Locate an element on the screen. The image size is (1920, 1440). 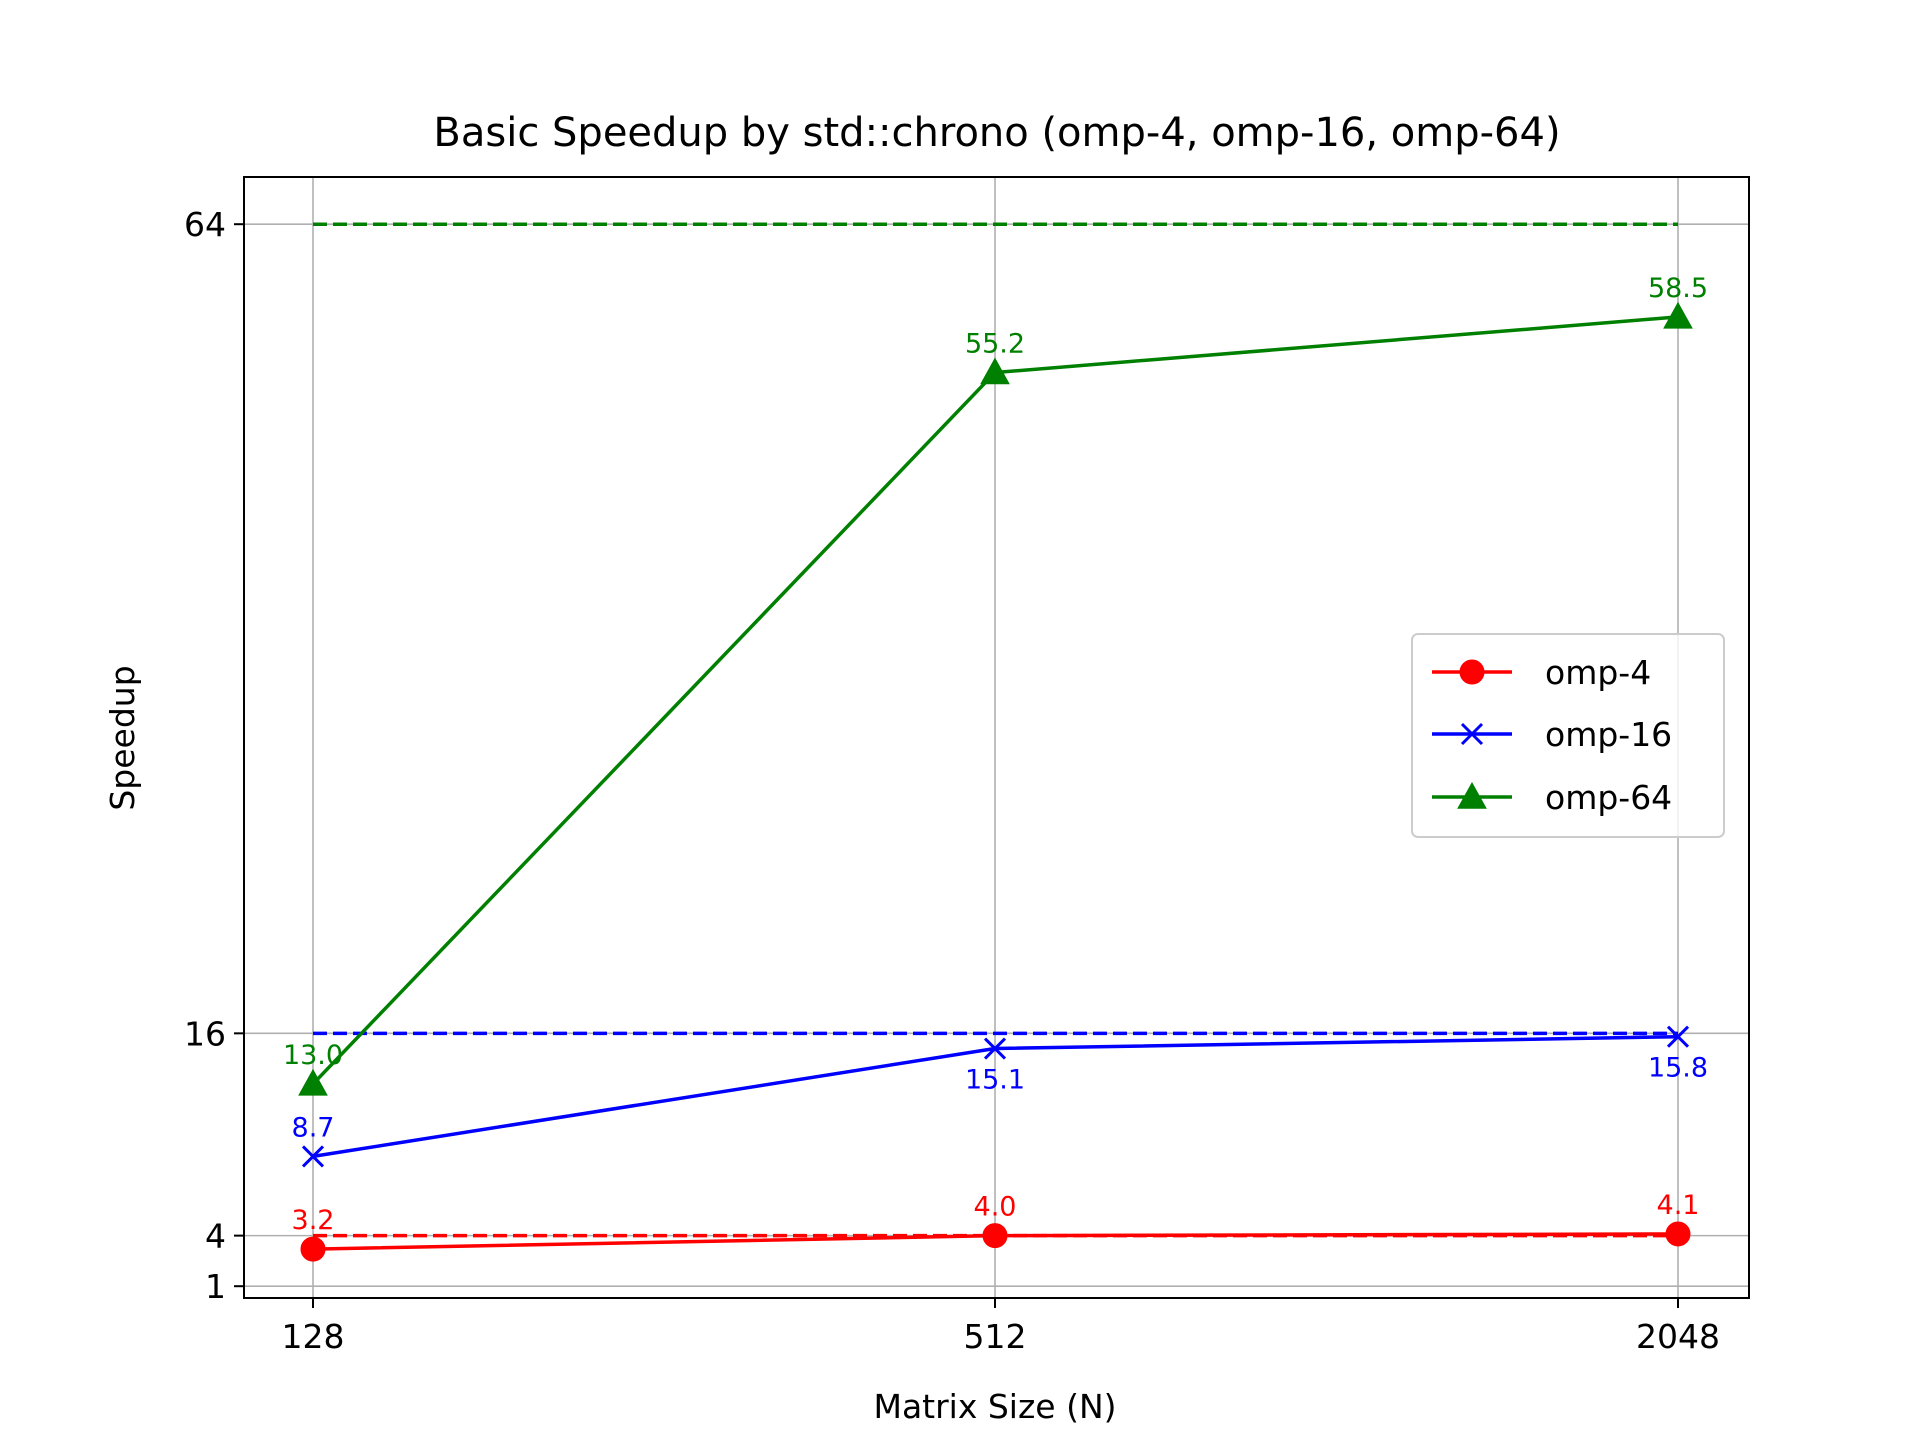
y-tick-label-4: 4 is located at coordinates (215, 1236).